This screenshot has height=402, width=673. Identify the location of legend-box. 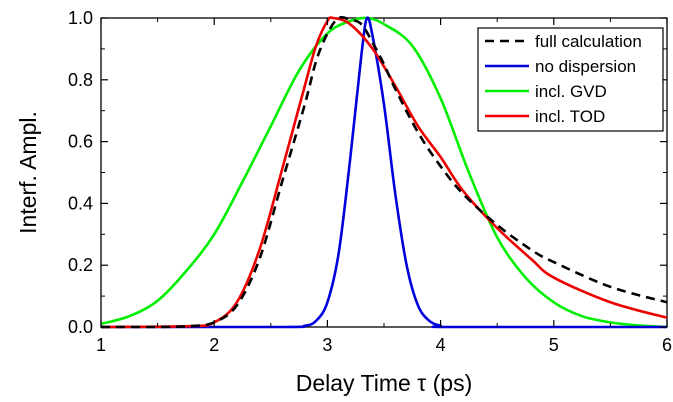
(570, 79).